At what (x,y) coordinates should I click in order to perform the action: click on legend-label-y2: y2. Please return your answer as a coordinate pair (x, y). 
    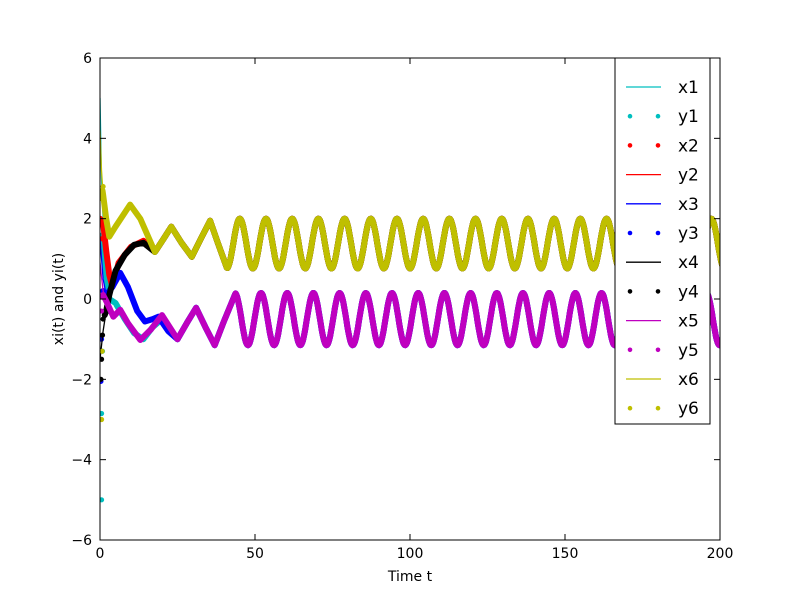
    Looking at the image, I should click on (688, 176).